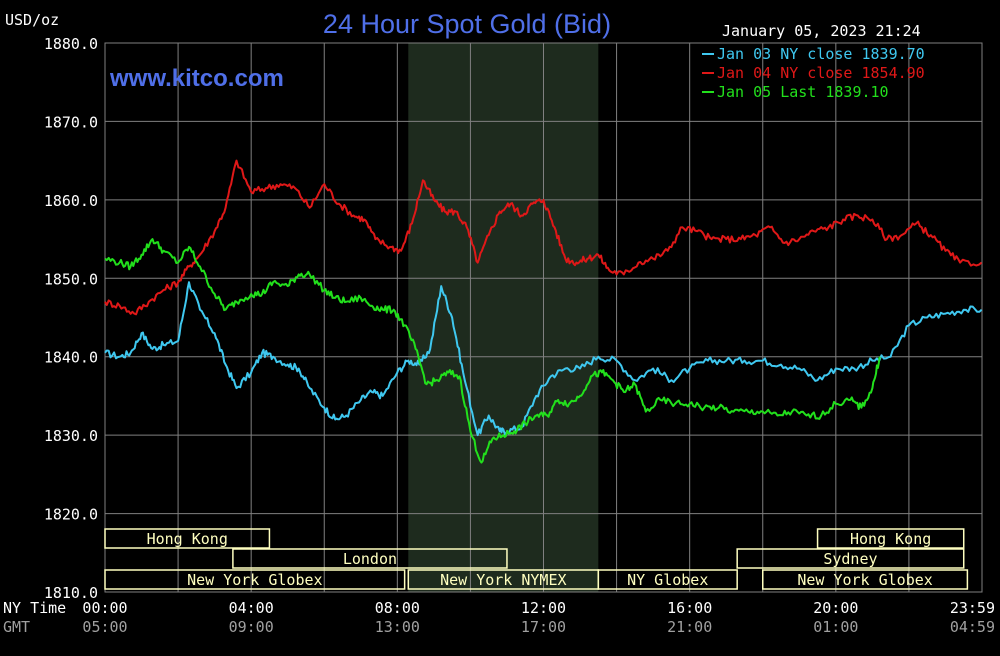 The height and width of the screenshot is (656, 1000). Describe the element at coordinates (71, 515) in the screenshot. I see `y-tick-label: 1820.0` at that location.